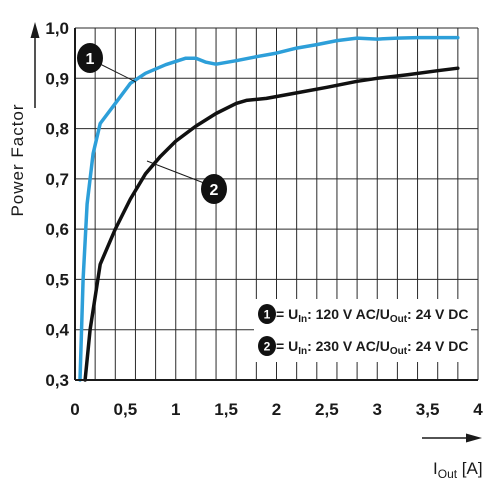 This screenshot has width=500, height=500. Describe the element at coordinates (175, 172) in the screenshot. I see `series-2-leader-line` at that location.